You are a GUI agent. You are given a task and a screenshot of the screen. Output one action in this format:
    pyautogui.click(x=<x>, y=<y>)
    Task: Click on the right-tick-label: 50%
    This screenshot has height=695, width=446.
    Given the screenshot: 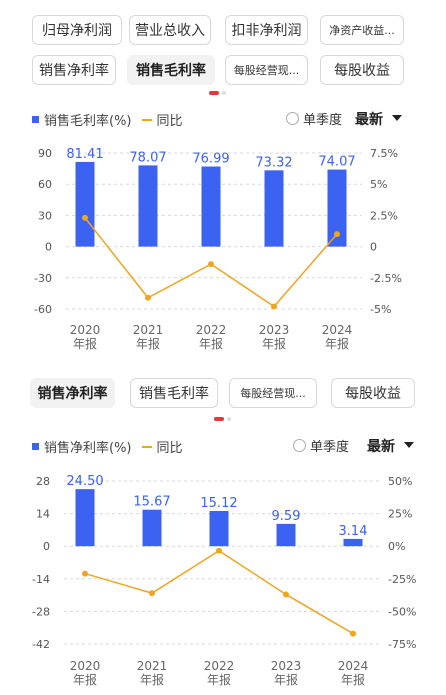 What is the action you would take?
    pyautogui.click(x=400, y=481)
    